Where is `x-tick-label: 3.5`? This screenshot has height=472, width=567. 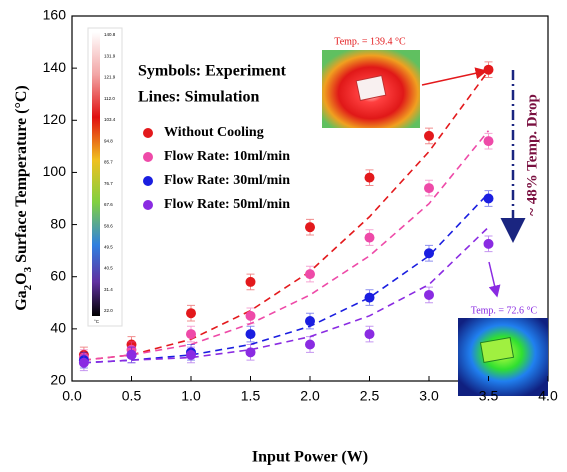
x-tick-label: 3.5 is located at coordinates (489, 396).